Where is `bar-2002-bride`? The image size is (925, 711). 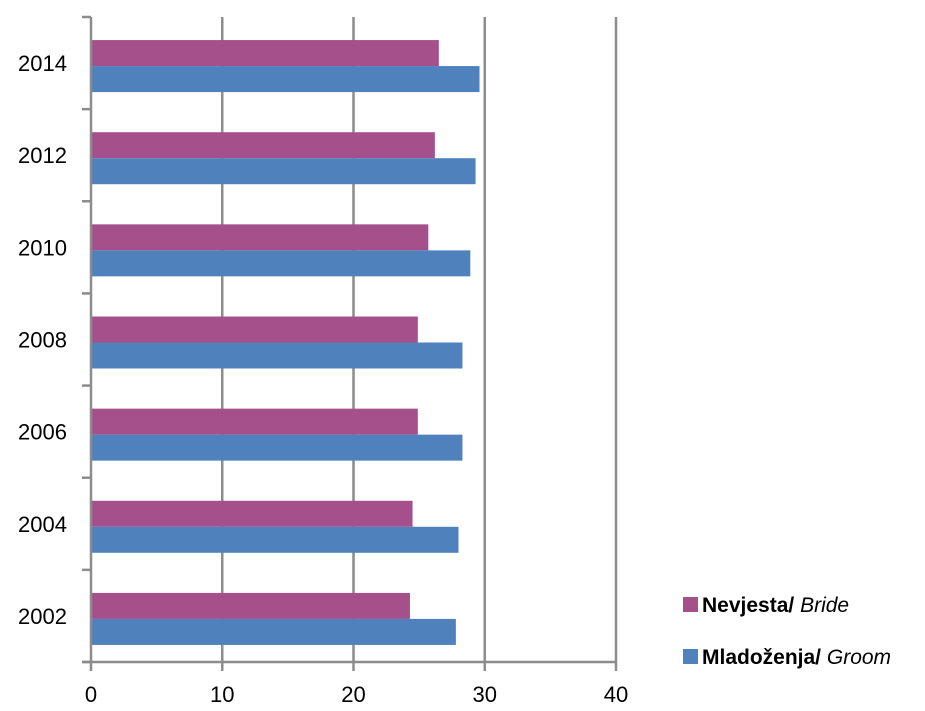
bar-2002-bride is located at coordinates (250, 605).